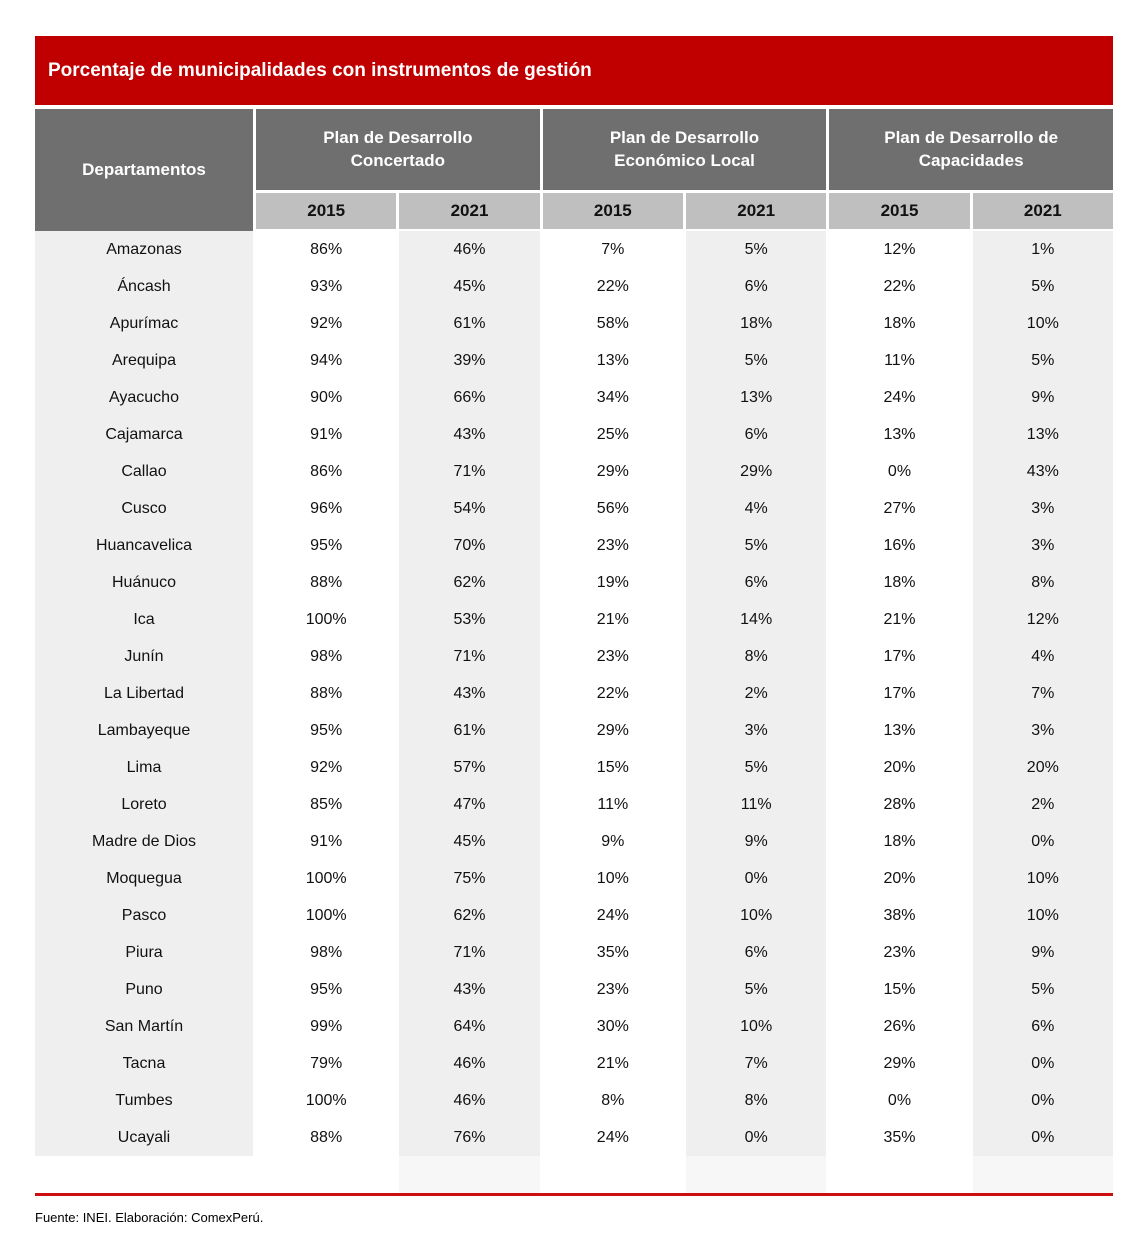 The height and width of the screenshot is (1254, 1148). Describe the element at coordinates (971, 151) in the screenshot. I see `group-header-plan-capacidades: Plan de Desarrollo de Capacidades` at that location.